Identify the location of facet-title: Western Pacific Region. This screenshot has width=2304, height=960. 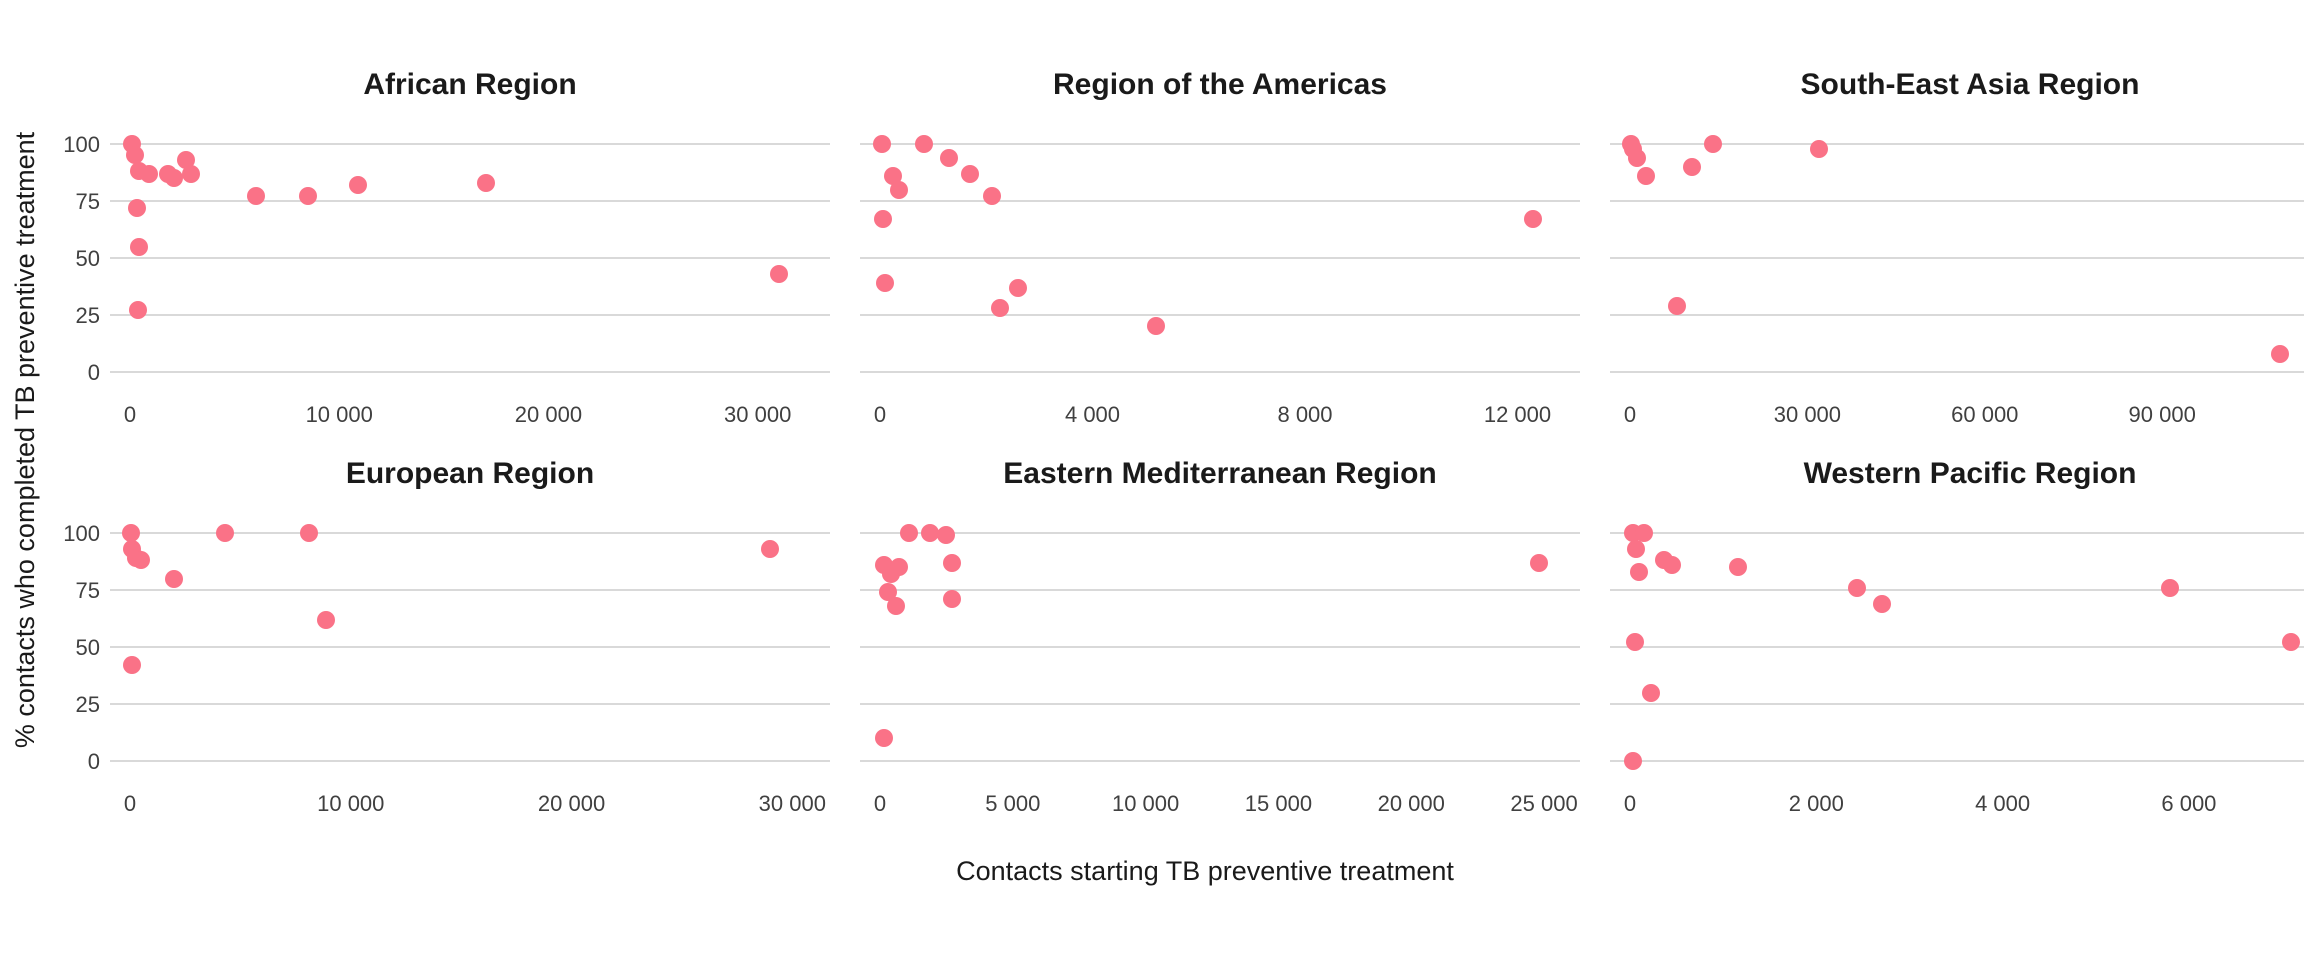
(1970, 473).